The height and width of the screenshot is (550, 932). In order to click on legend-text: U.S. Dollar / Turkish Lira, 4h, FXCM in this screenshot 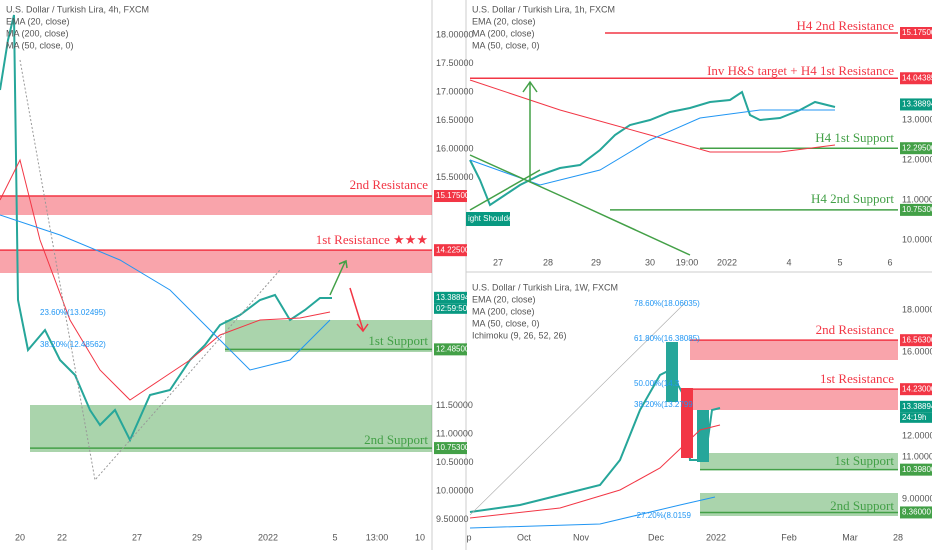, I will do `click(77, 9)`.